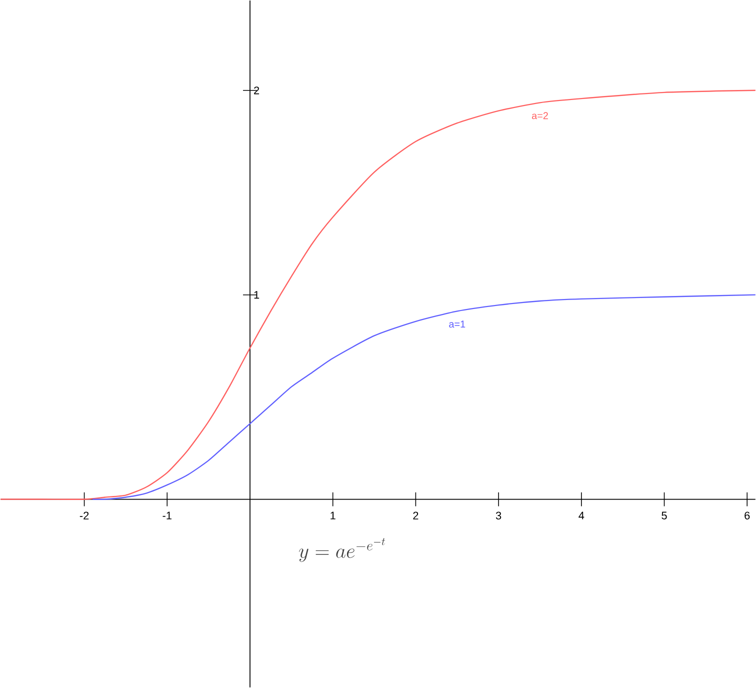 This screenshot has width=756, height=688. Describe the element at coordinates (540, 116) in the screenshot. I see `series-label: a=2` at that location.